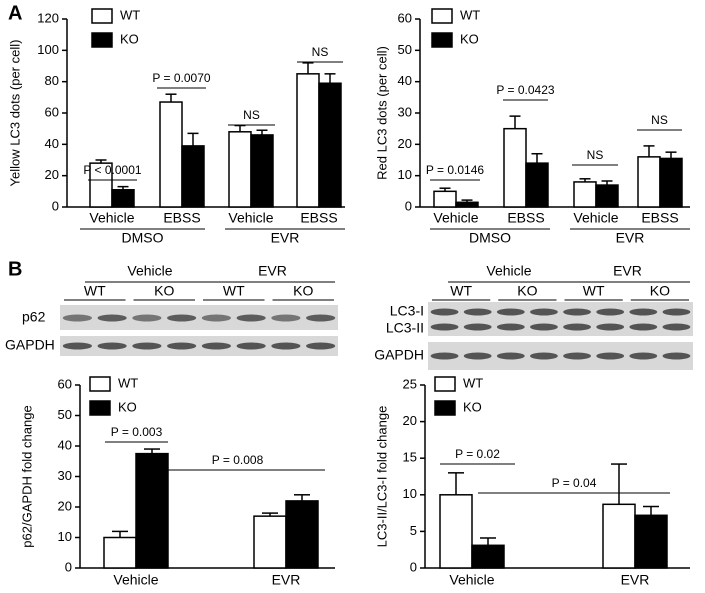 The image size is (705, 593). Describe the element at coordinates (525, 90) in the screenshot. I see `annotation: P = 0.0423` at that location.